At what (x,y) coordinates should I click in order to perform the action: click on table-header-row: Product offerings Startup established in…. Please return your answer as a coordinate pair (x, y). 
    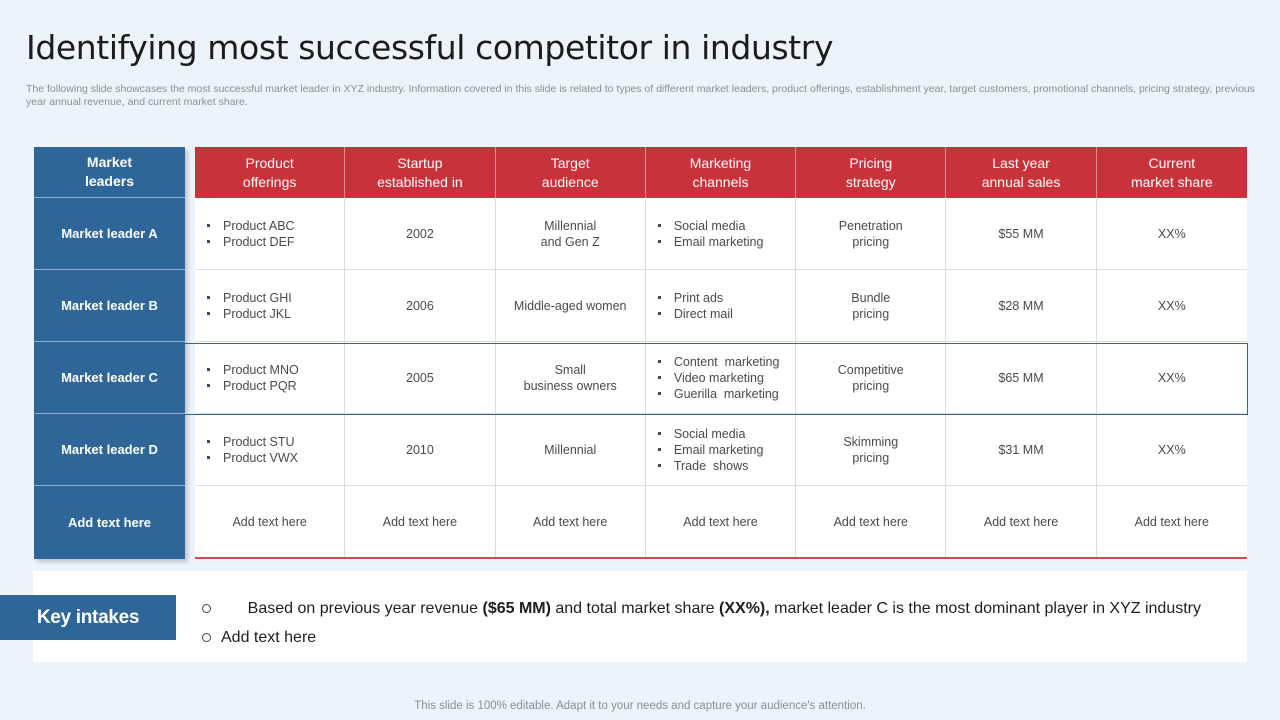
    Looking at the image, I should click on (721, 172).